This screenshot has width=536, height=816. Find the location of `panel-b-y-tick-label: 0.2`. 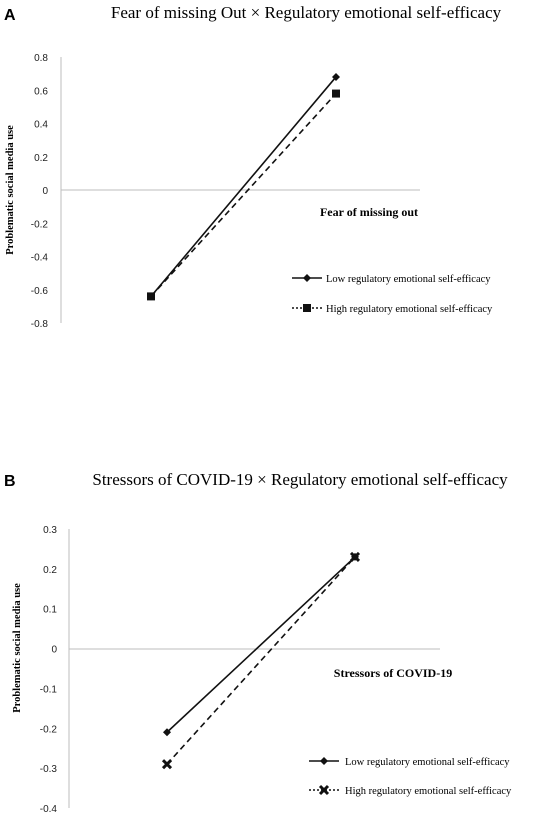

panel-b-y-tick-label: 0.2 is located at coordinates (50, 570).